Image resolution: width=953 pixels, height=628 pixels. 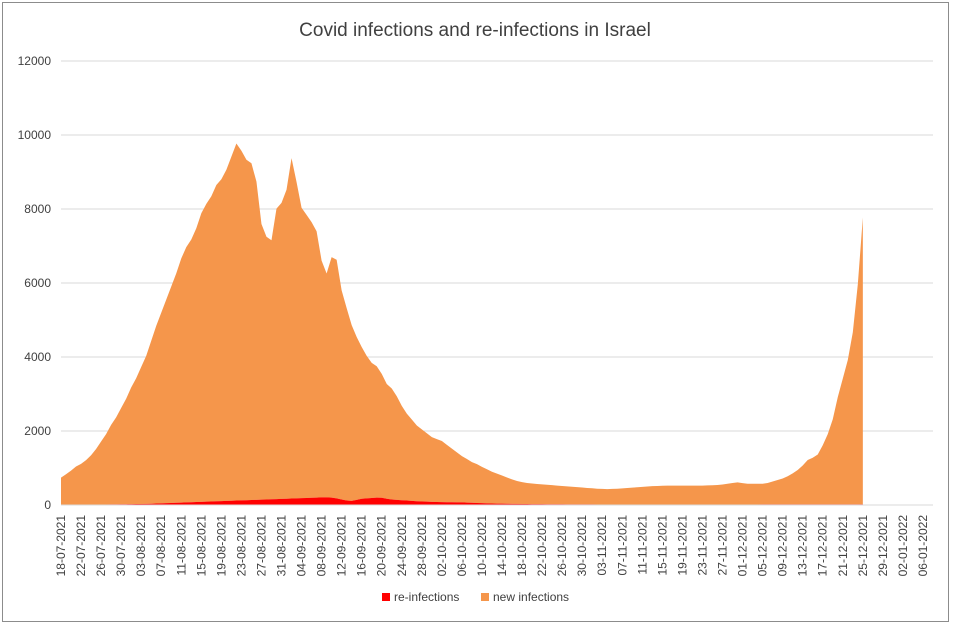 What do you see at coordinates (382, 546) in the screenshot?
I see `x-tick-label: 20-09-2021` at bounding box center [382, 546].